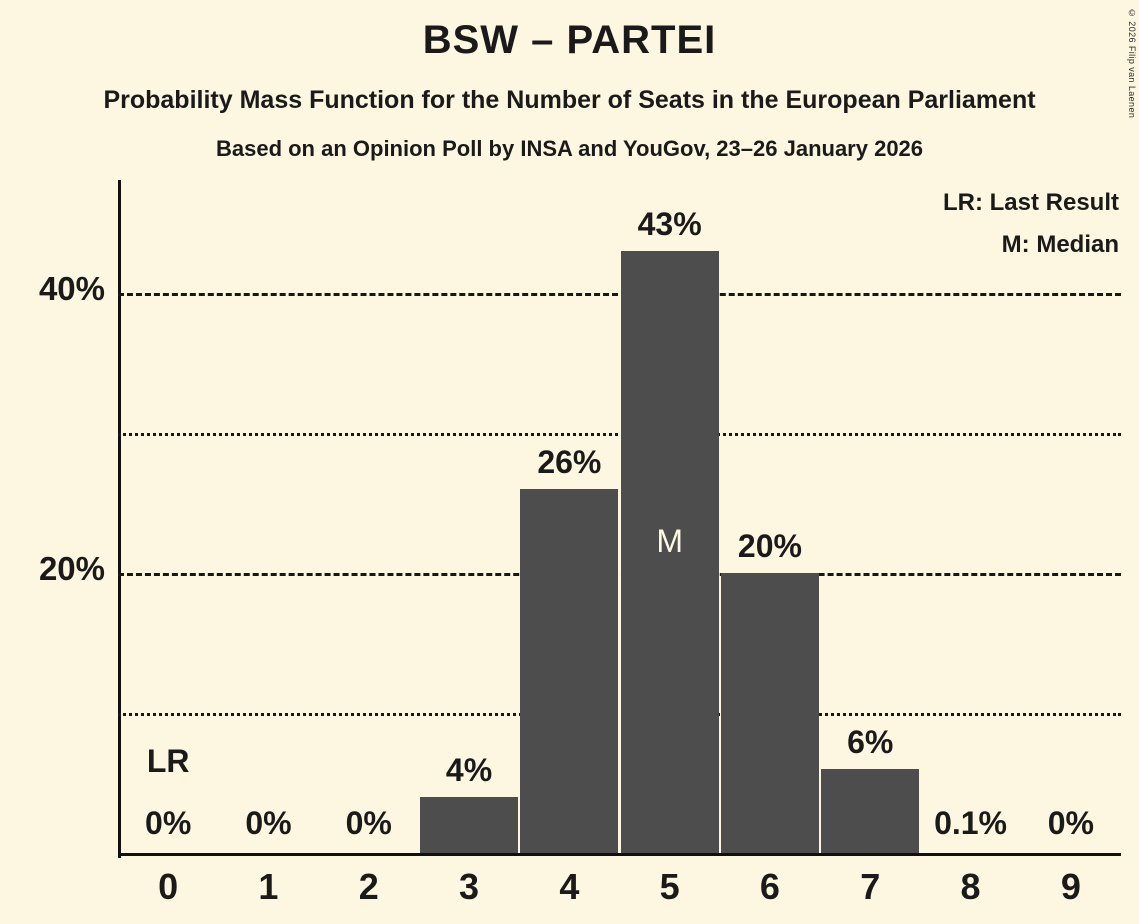 The height and width of the screenshot is (924, 1139). What do you see at coordinates (870, 742) in the screenshot?
I see `bar-value-label-seats-7: 6%` at bounding box center [870, 742].